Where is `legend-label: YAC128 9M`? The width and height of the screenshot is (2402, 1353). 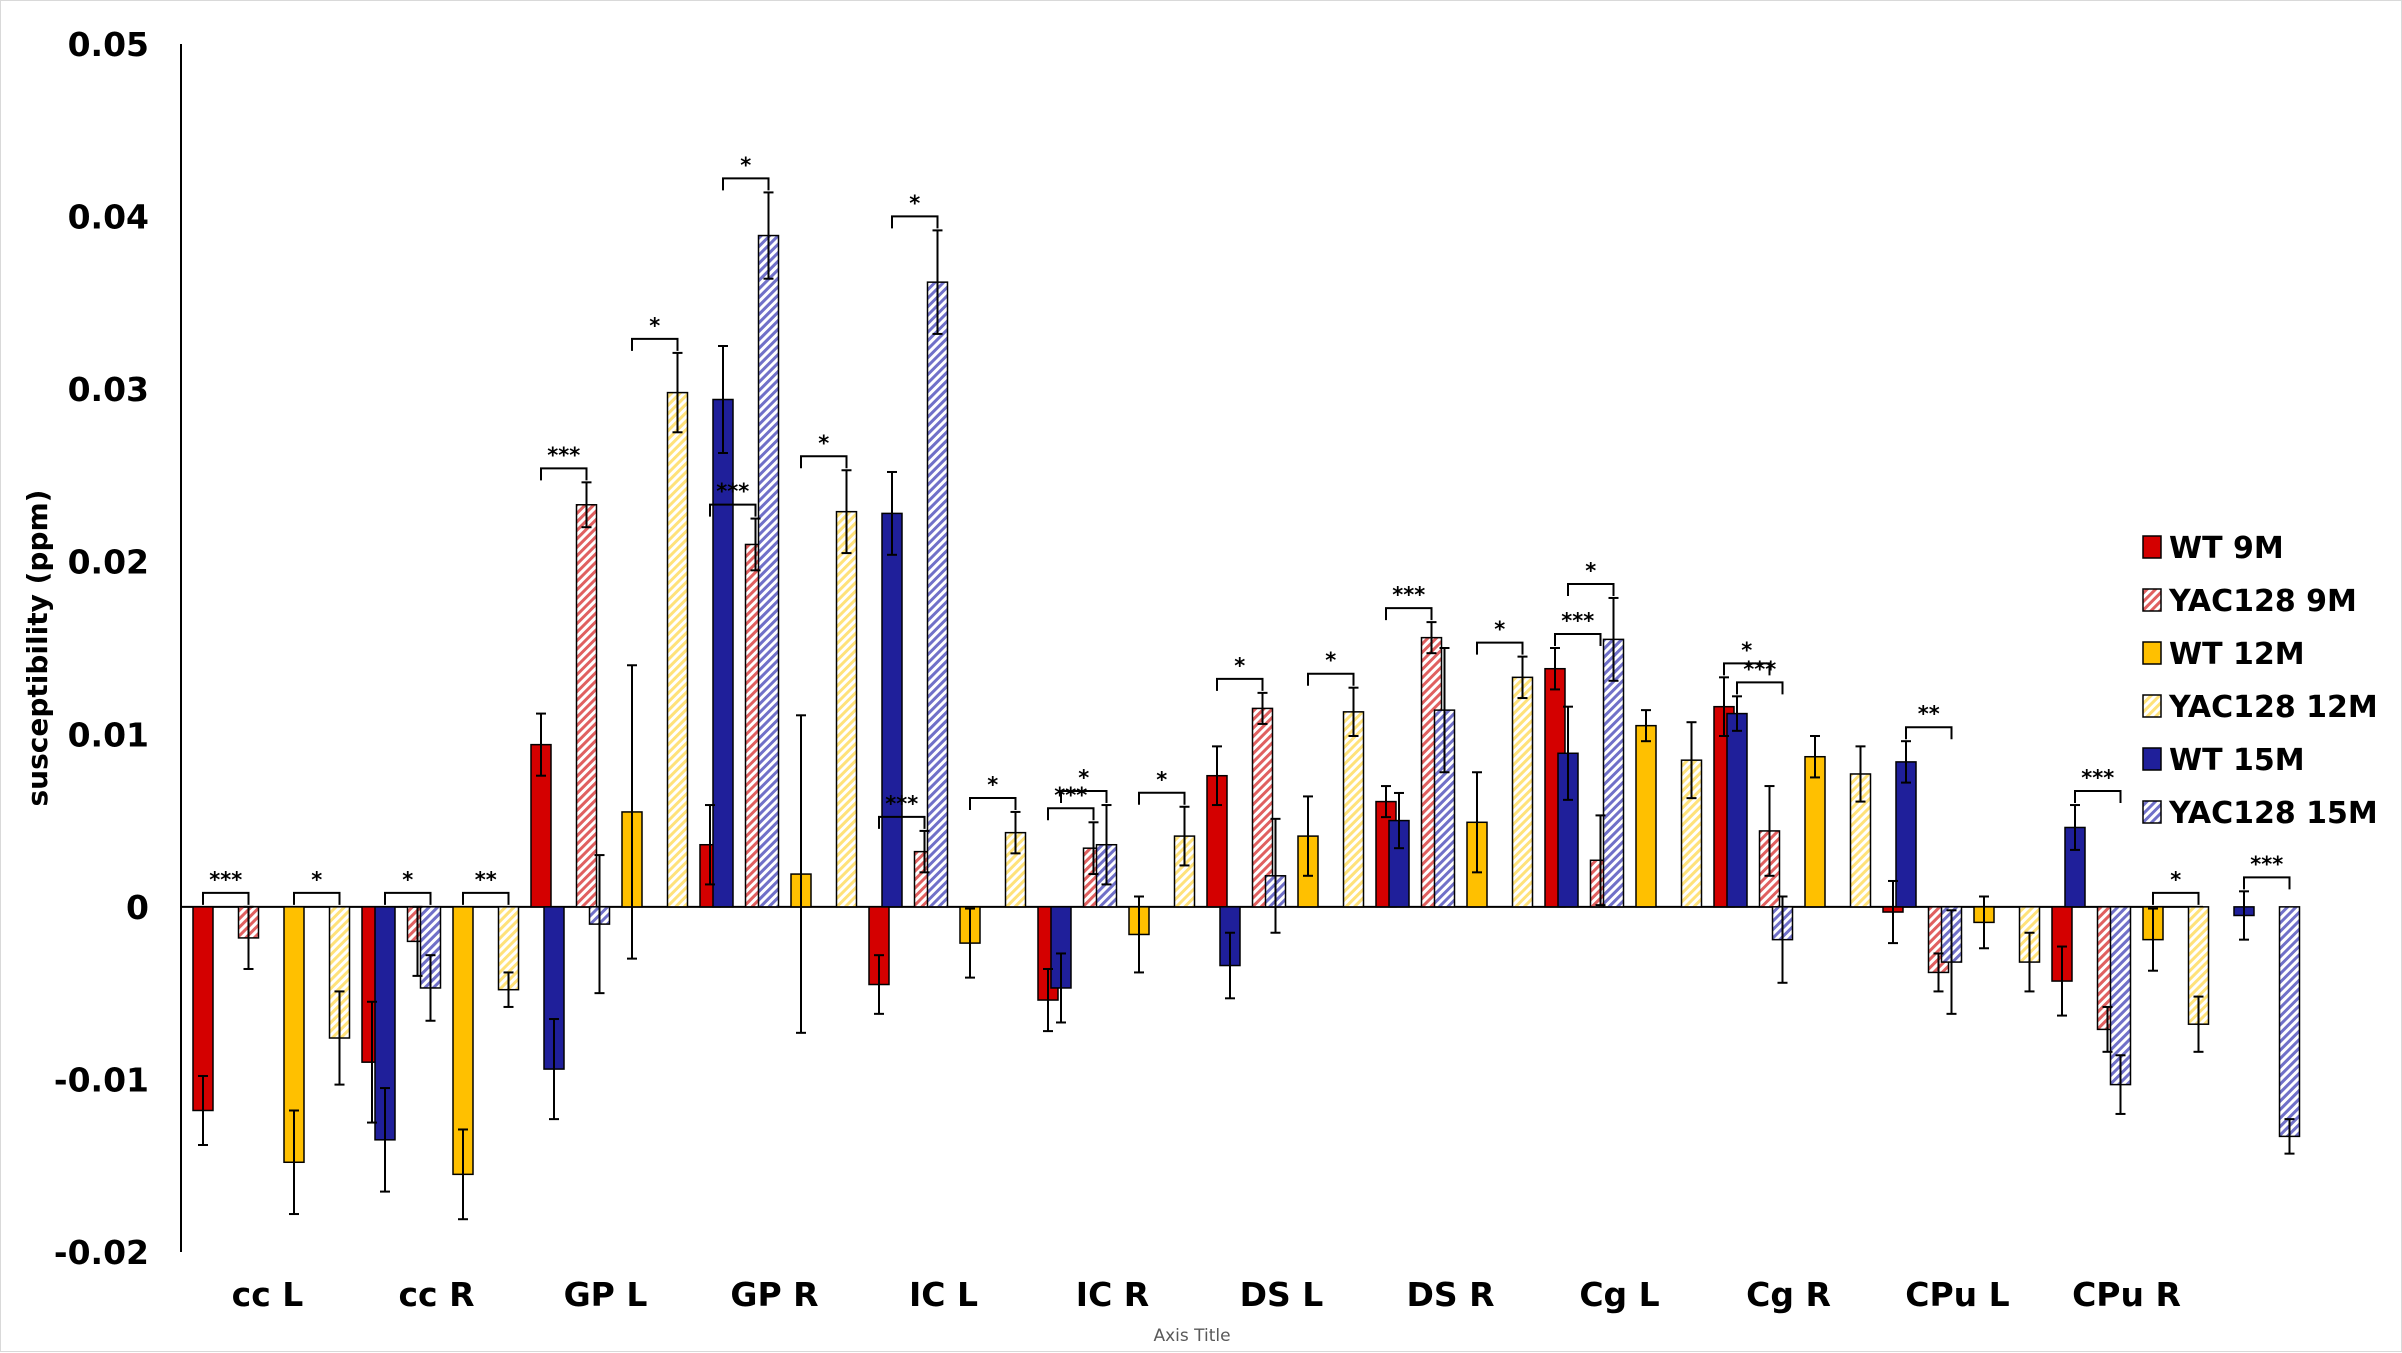
legend-label: YAC128 9M is located at coordinates (2262, 601).